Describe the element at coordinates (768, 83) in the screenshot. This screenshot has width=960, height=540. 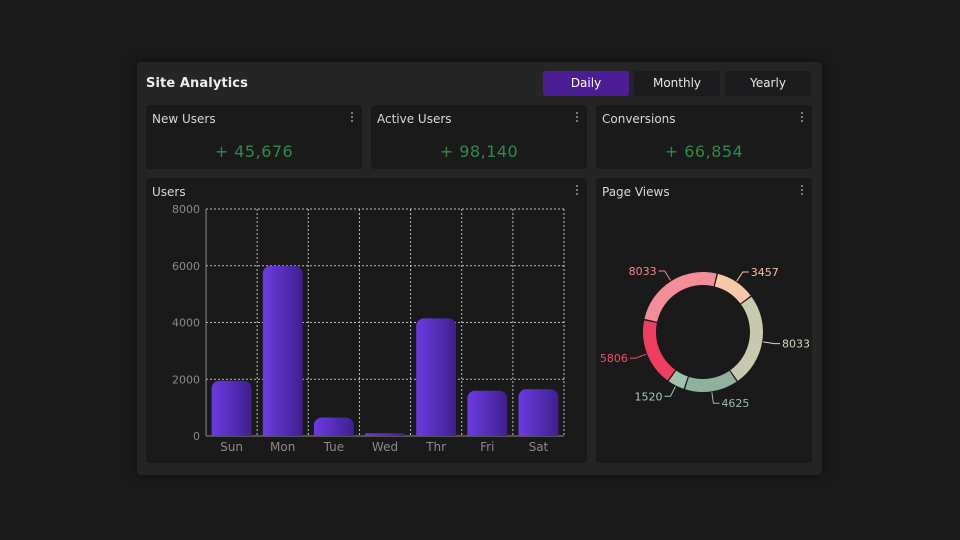
I see `tab-yearly: Yearly` at that location.